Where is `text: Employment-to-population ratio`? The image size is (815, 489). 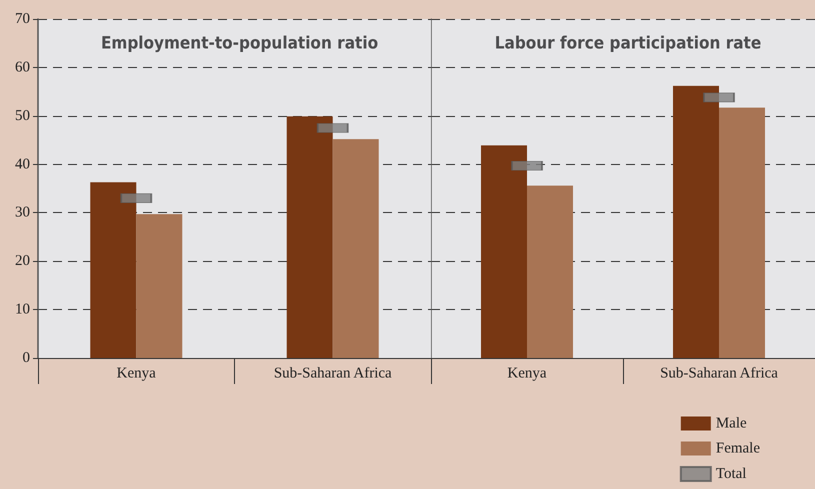
text: Employment-to-population ratio is located at coordinates (239, 44).